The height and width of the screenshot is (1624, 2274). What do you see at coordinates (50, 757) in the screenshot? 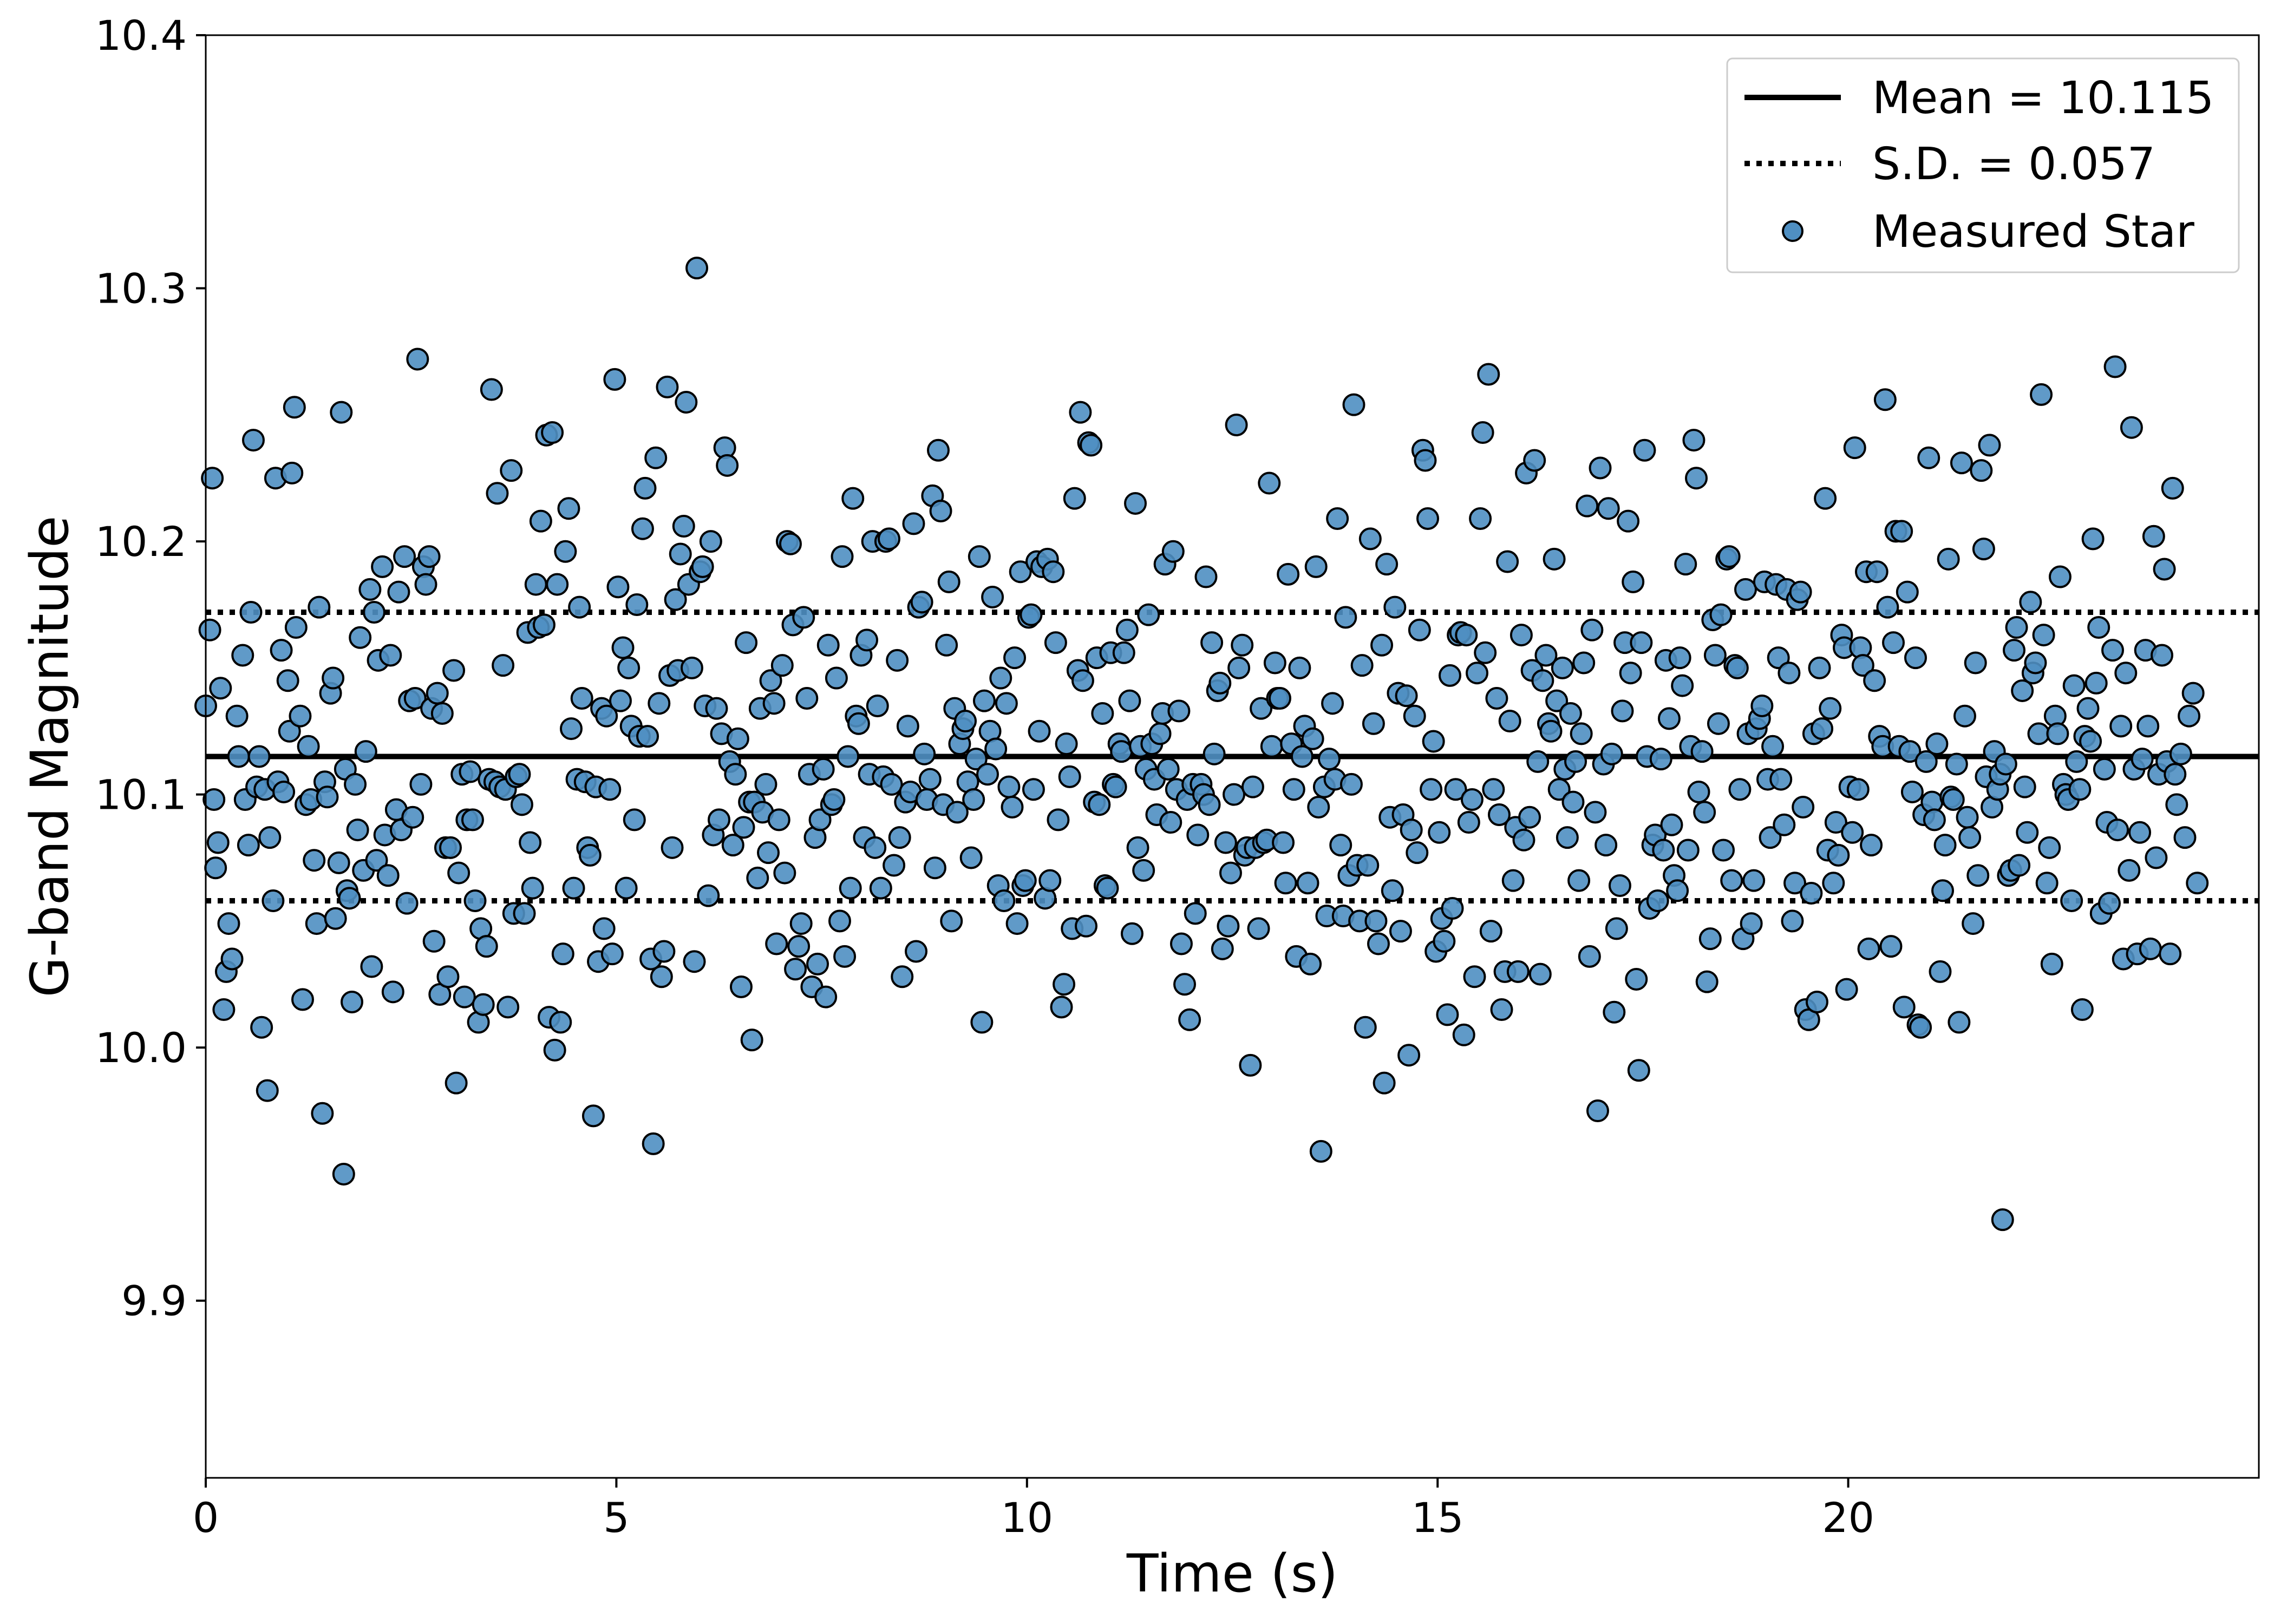
I see `y-axis-title: G-band Magnitude` at bounding box center [50, 757].